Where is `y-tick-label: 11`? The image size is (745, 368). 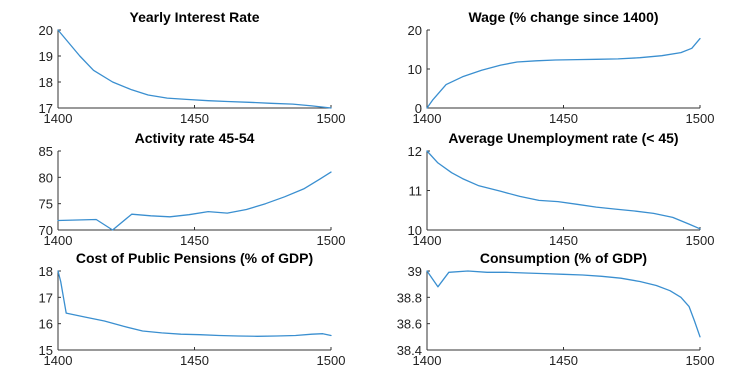
y-tick-label: 11 is located at coordinates (416, 191).